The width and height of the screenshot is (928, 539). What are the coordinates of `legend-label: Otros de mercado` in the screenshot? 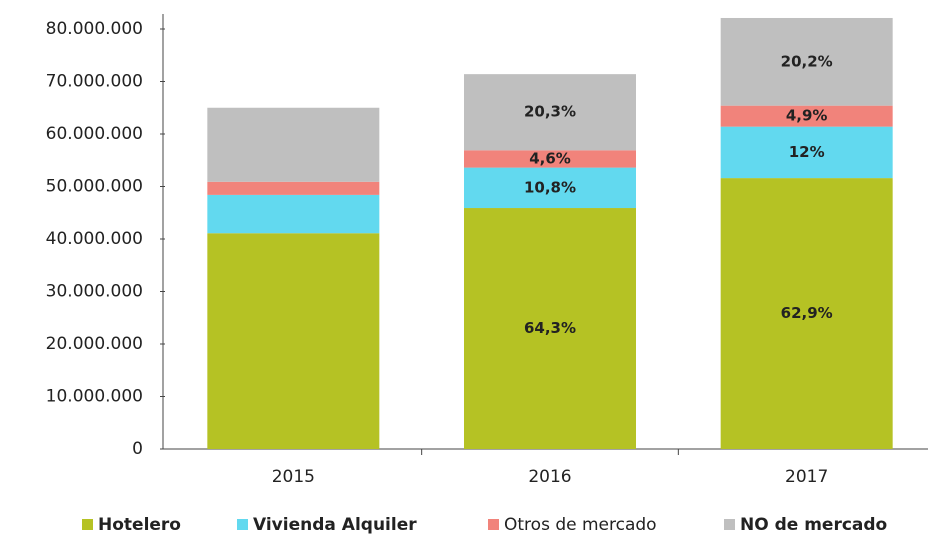 It's located at (580, 525).